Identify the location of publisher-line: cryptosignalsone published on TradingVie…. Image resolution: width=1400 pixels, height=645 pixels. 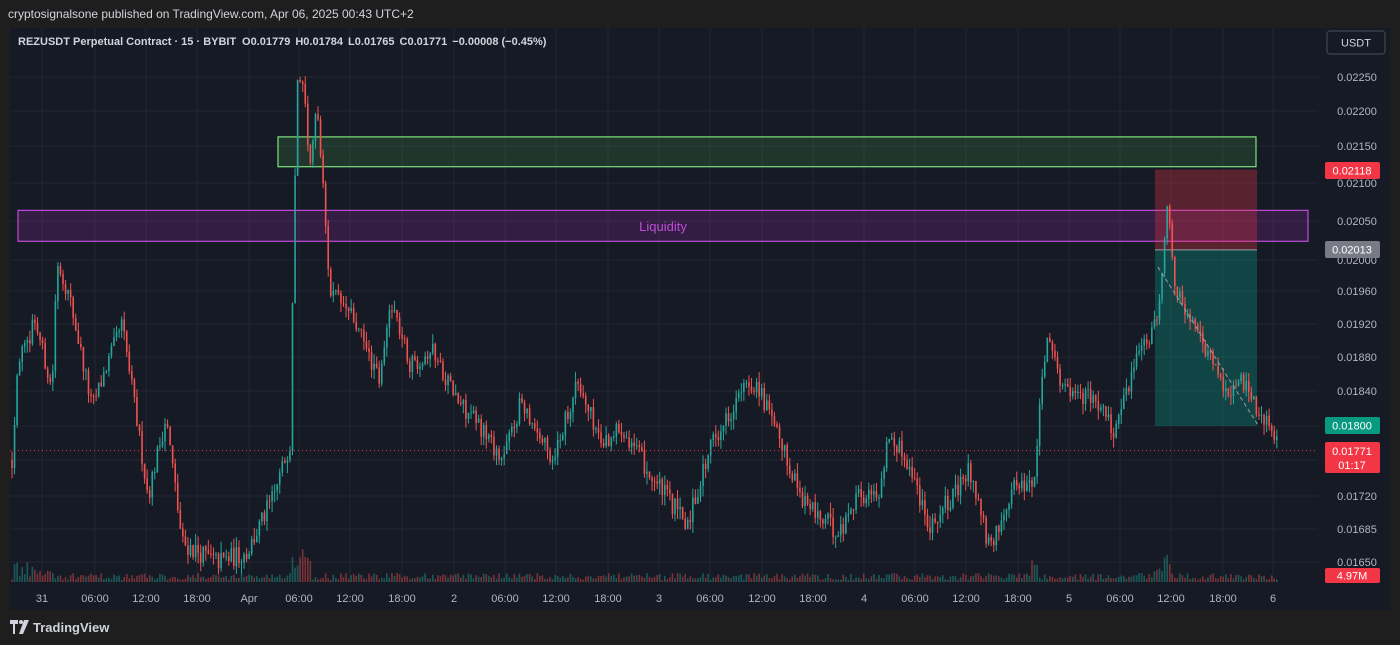
(211, 14).